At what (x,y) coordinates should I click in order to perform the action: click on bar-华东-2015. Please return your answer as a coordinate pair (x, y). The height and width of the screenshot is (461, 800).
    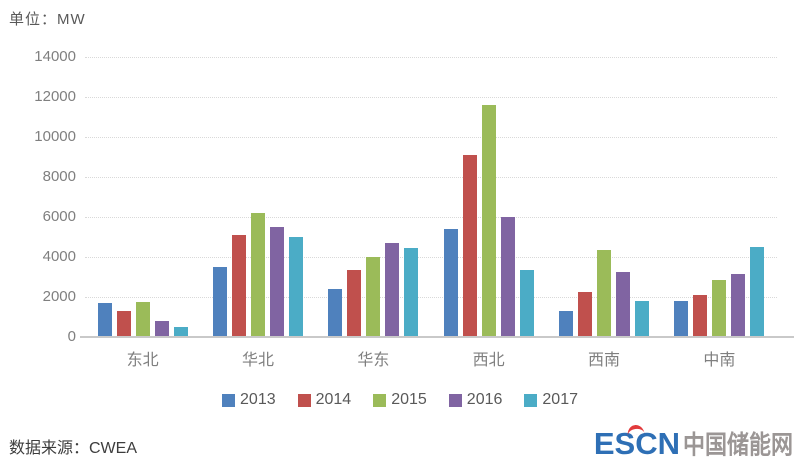
    Looking at the image, I should click on (373, 297).